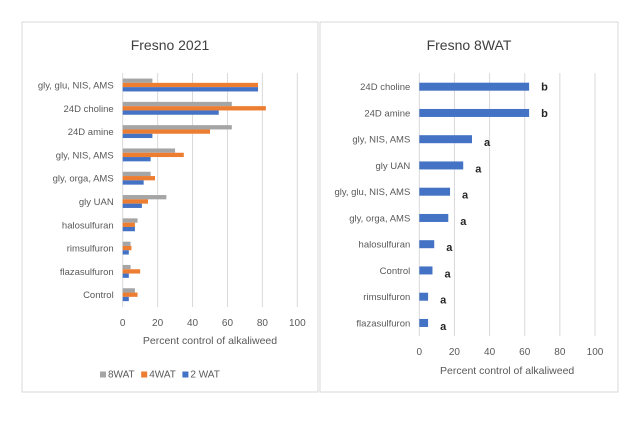 Image resolution: width=640 pixels, height=425 pixels. Describe the element at coordinates (162, 375) in the screenshot. I see `legend-label: 4WAT` at that location.